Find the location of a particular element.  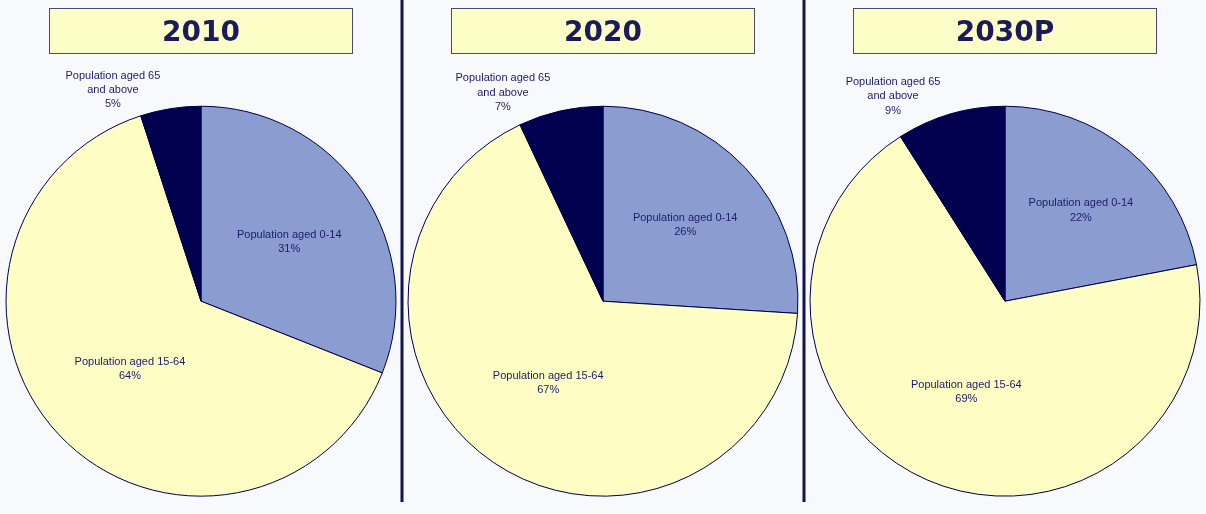

data-label: 9% is located at coordinates (893, 109).